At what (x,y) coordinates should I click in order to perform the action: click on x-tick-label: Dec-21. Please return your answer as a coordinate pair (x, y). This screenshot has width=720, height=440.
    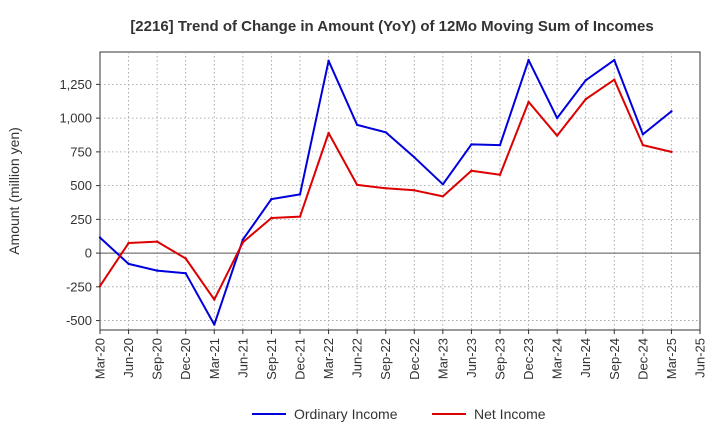
    Looking at the image, I should click on (300, 359).